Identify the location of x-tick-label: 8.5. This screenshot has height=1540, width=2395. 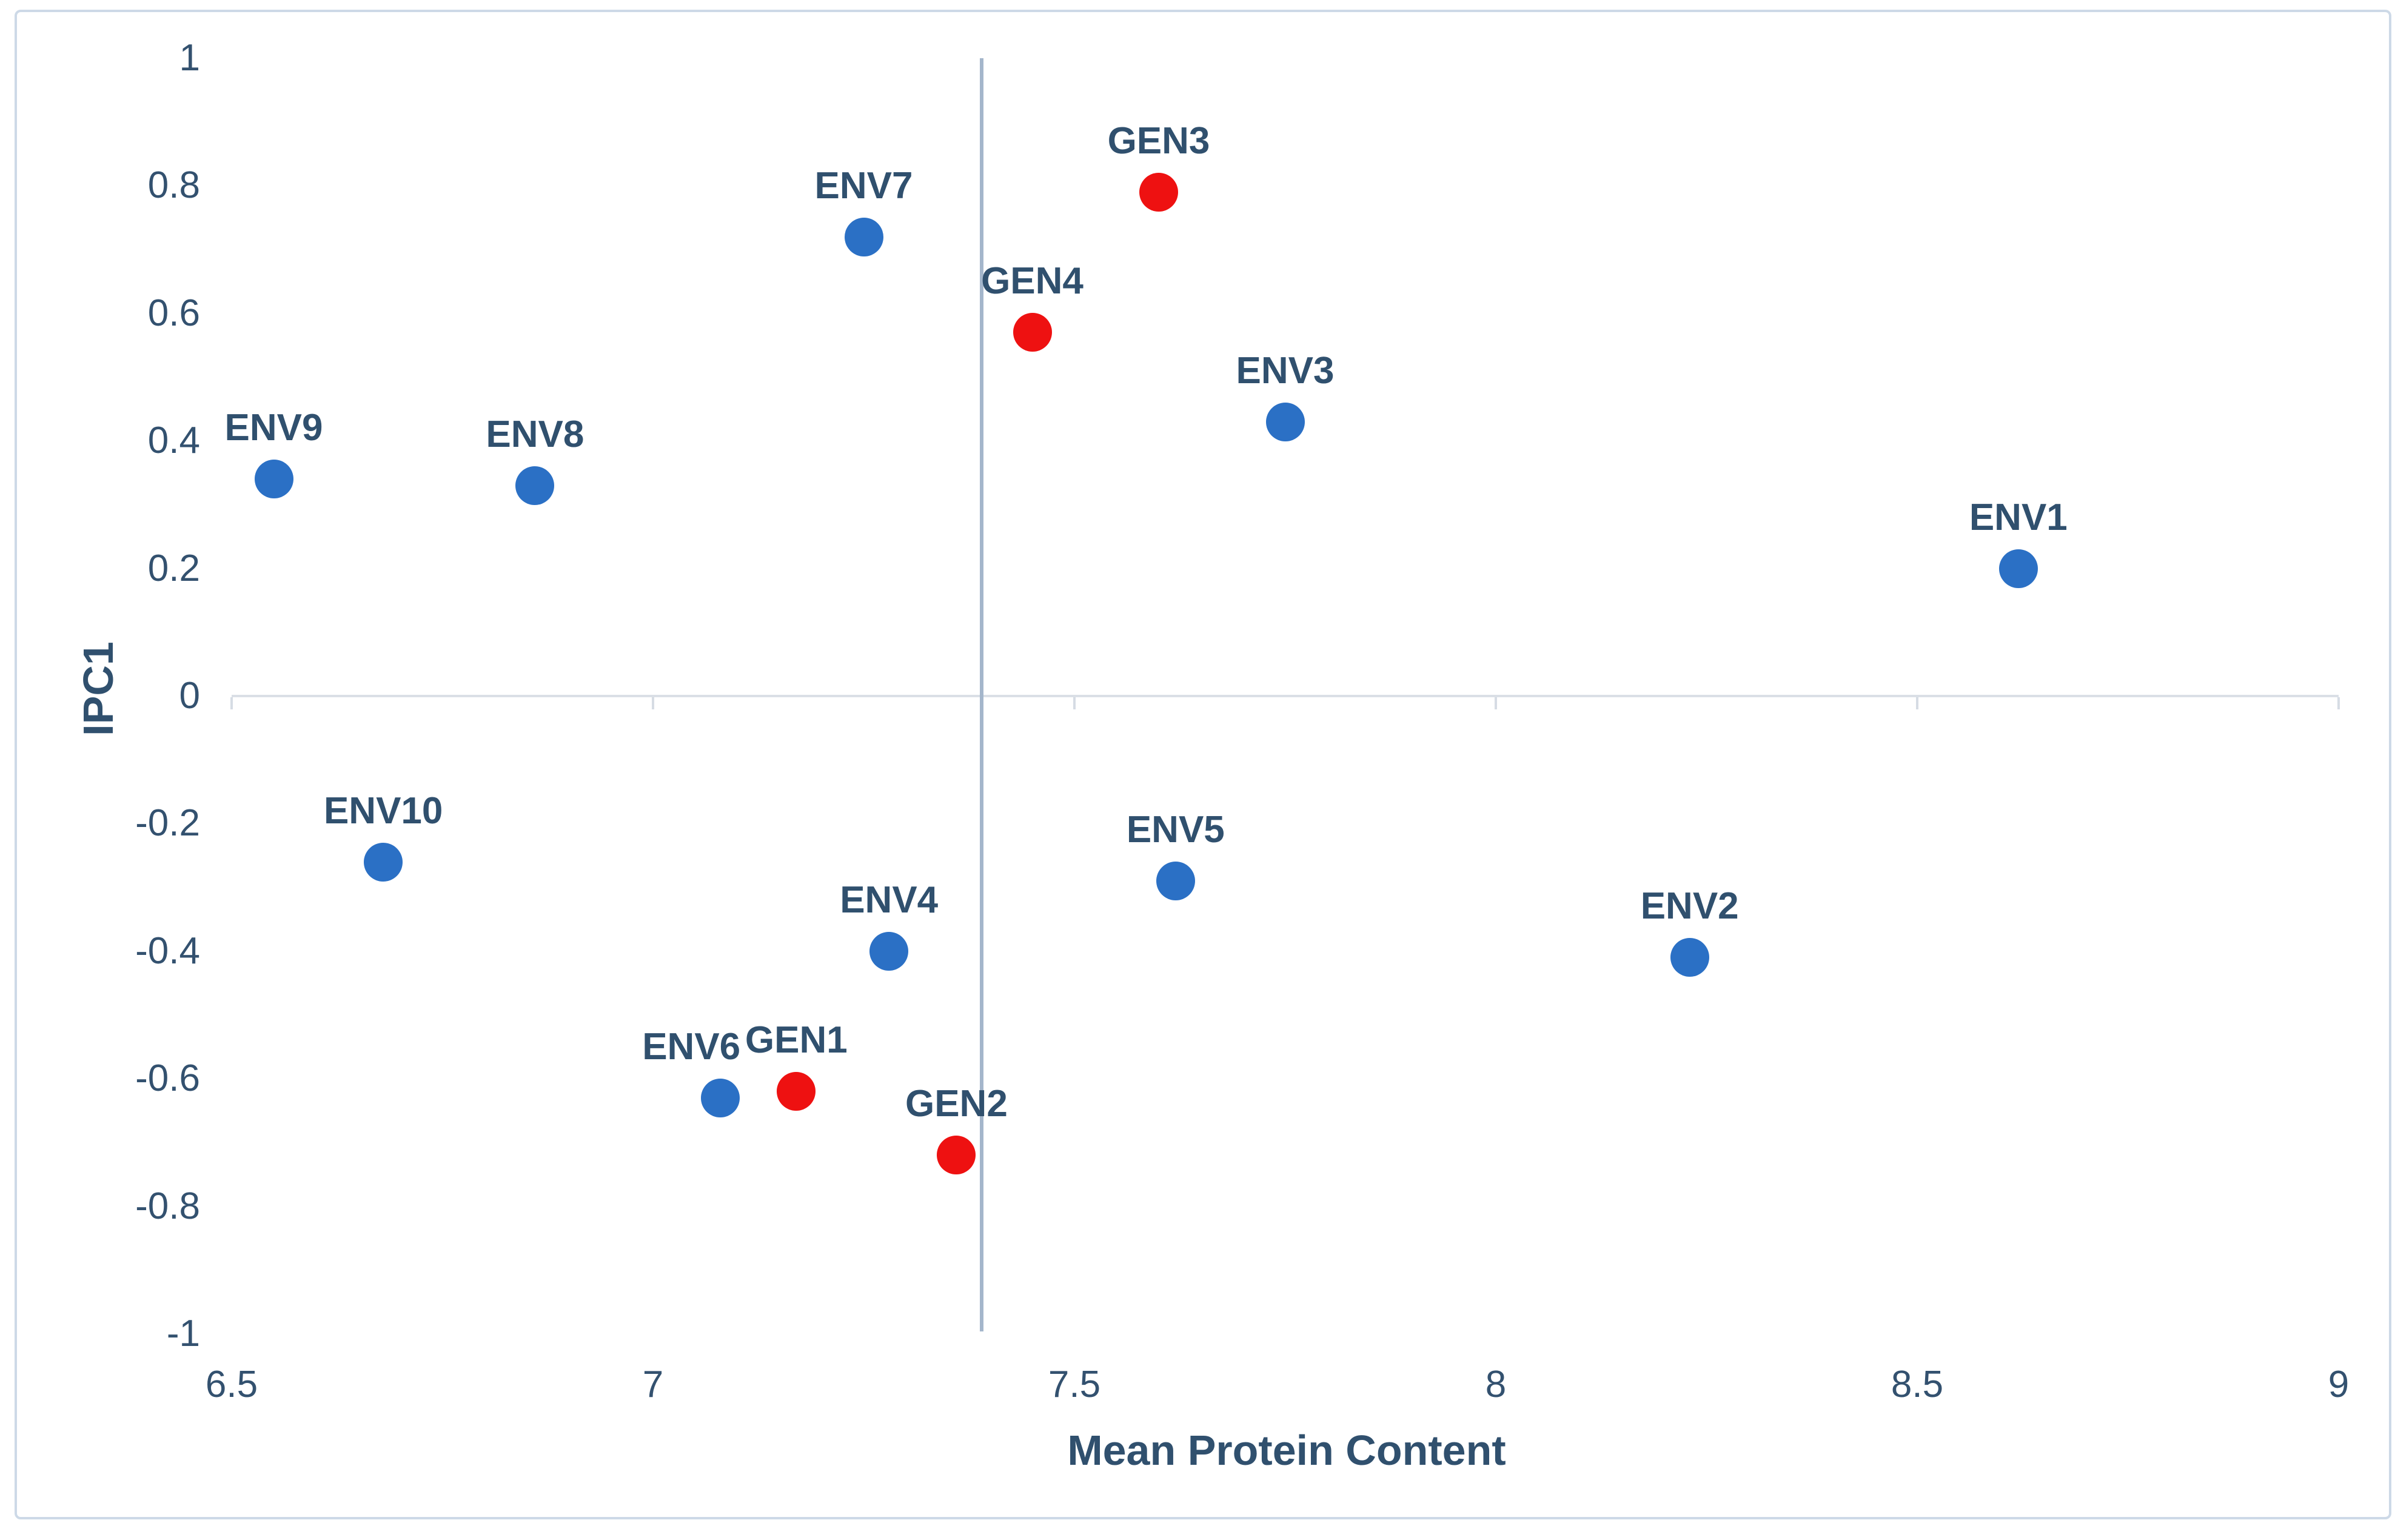
(1917, 1384).